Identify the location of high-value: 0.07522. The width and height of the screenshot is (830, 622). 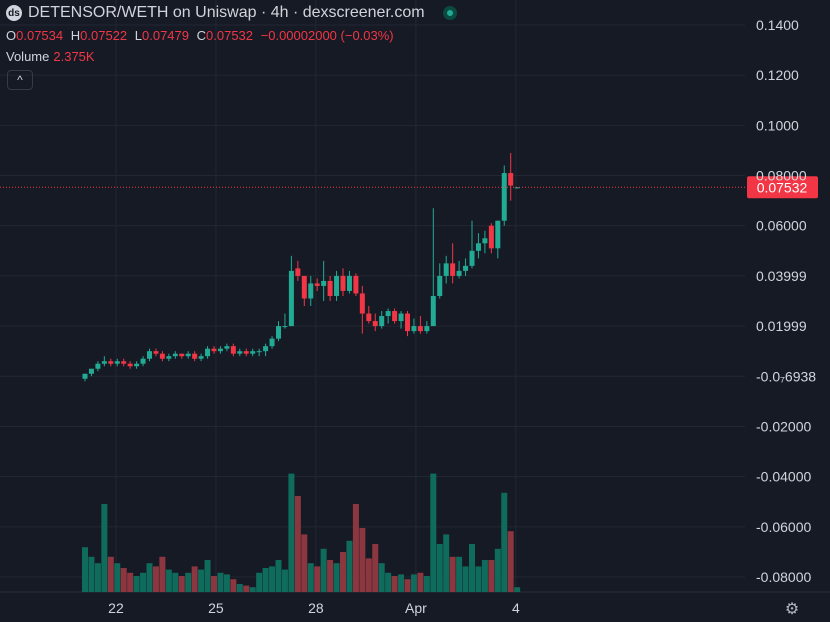
(104, 35).